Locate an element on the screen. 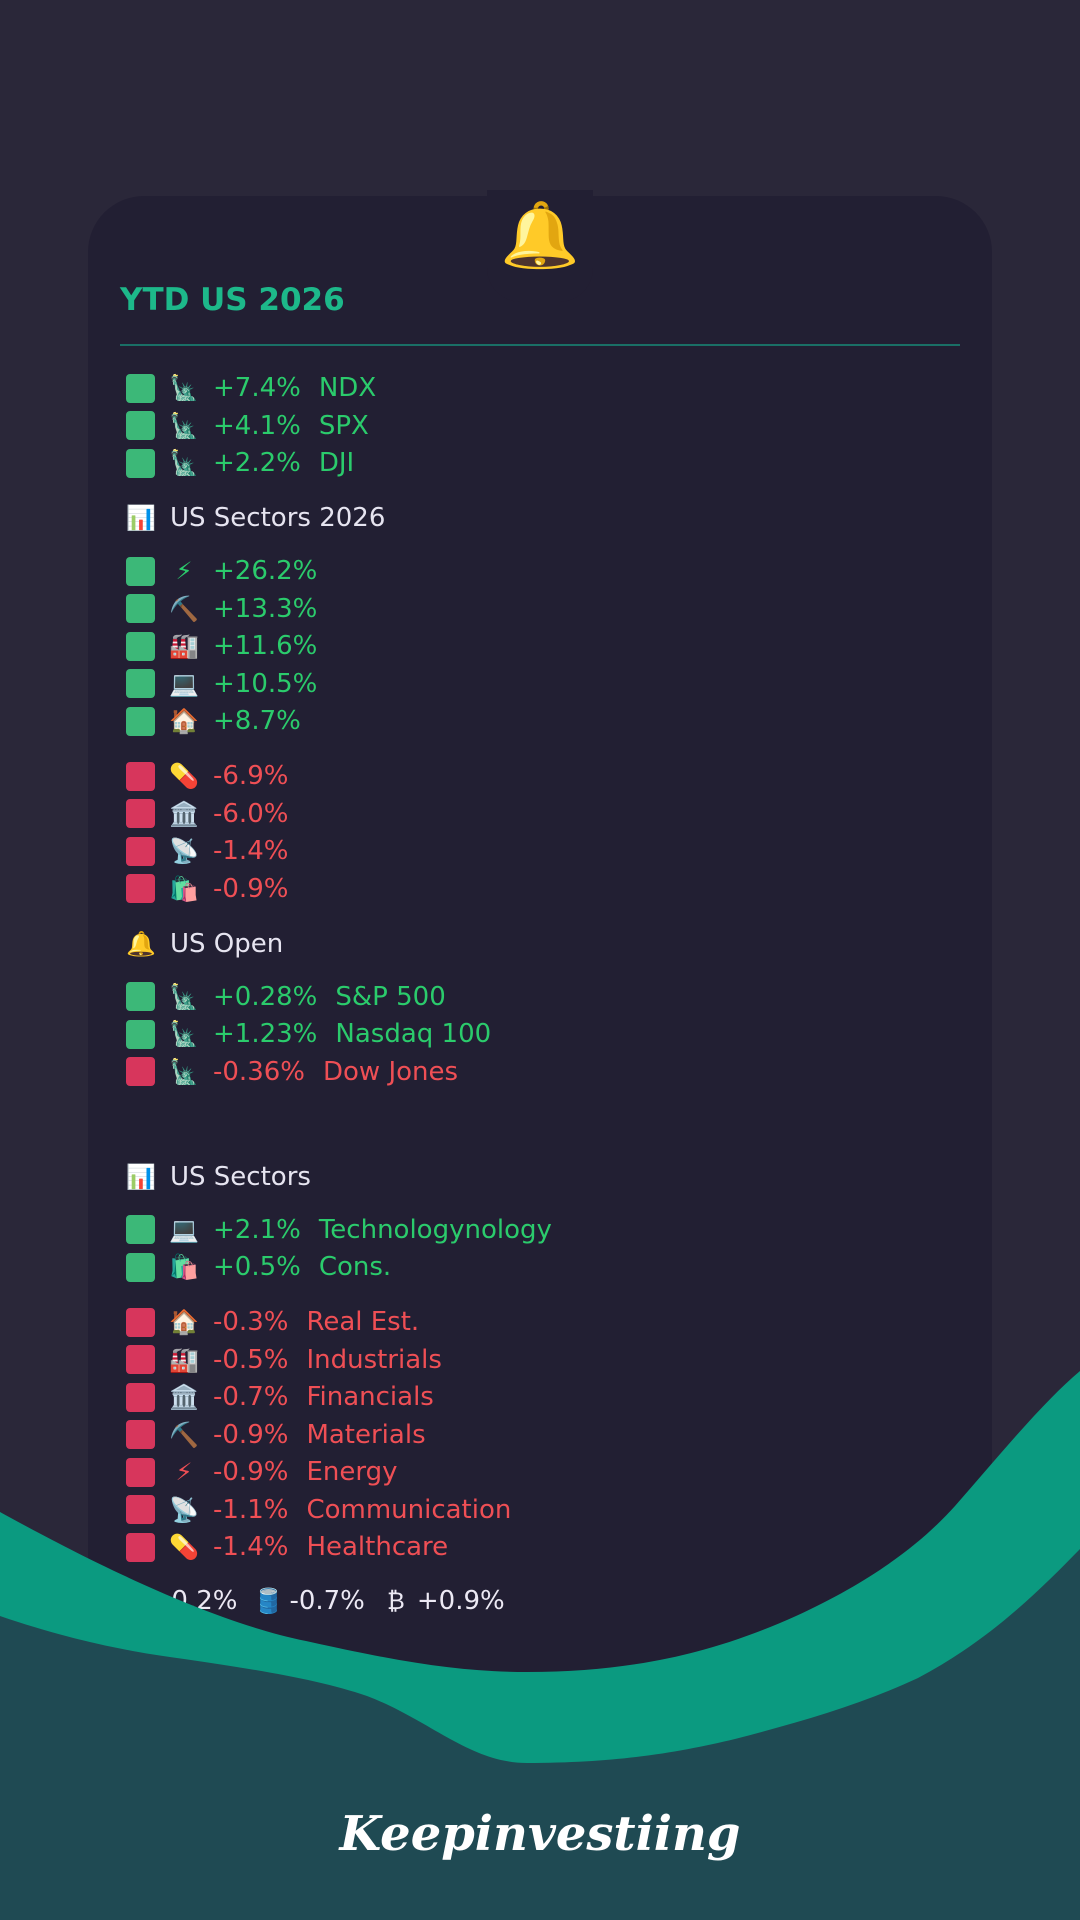 The height and width of the screenshot is (1920, 1080). row-label: Industrials is located at coordinates (374, 1359).